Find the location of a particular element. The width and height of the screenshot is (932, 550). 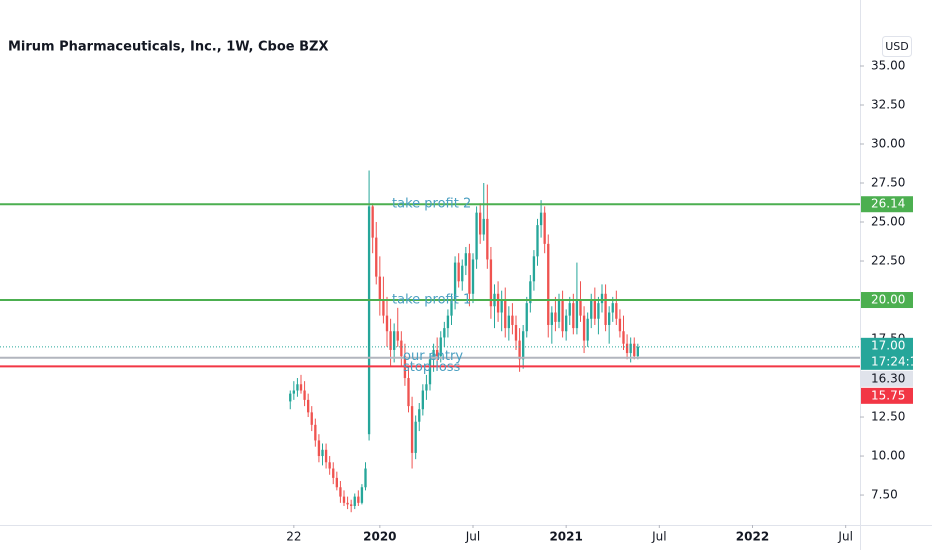

y-tick-label: 32.50 is located at coordinates (888, 105).